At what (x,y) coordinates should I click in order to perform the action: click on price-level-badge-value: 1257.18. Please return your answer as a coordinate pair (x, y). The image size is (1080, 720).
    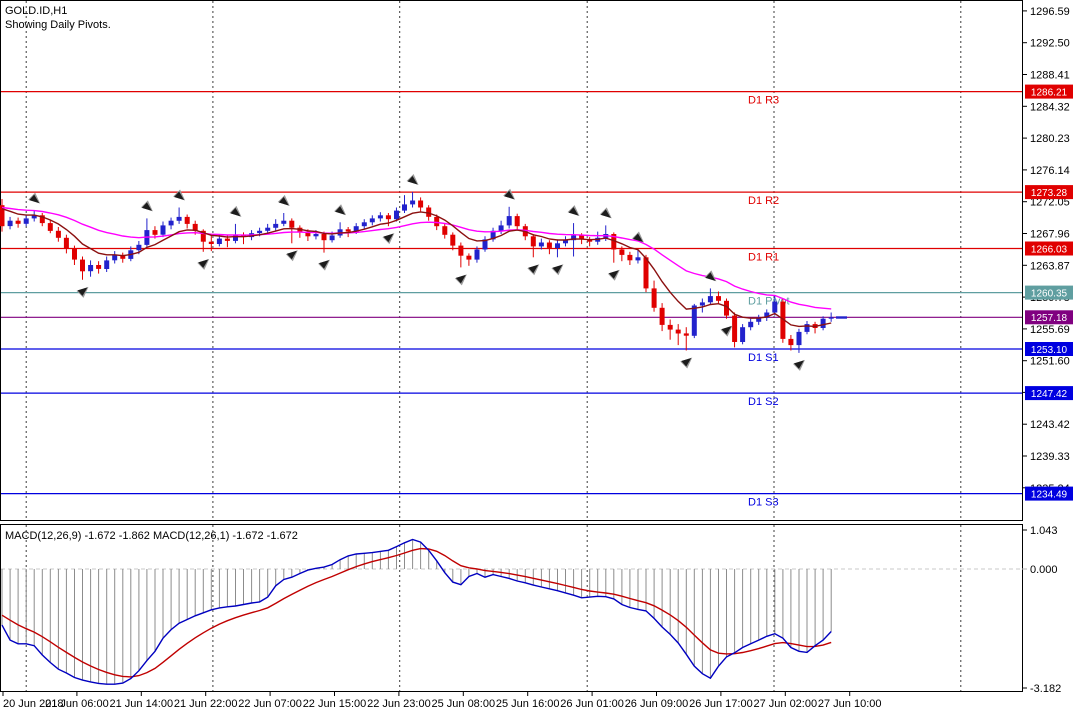
    Looking at the image, I should click on (1049, 318).